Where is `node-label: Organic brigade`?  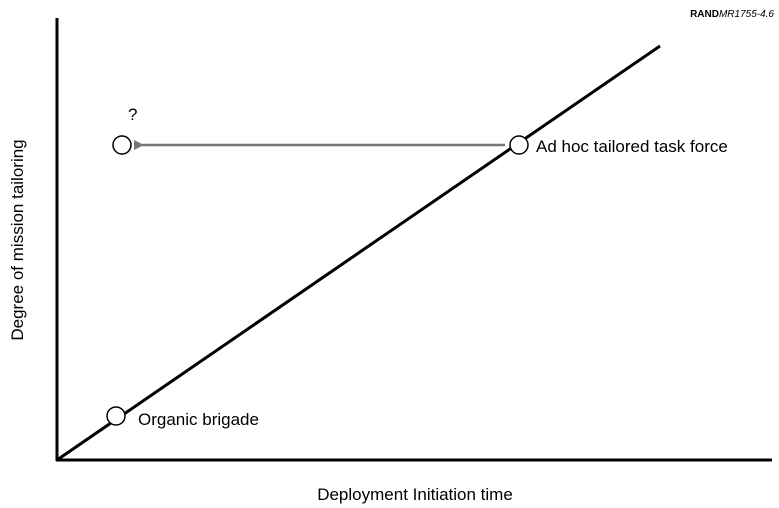 node-label: Organic brigade is located at coordinates (198, 419).